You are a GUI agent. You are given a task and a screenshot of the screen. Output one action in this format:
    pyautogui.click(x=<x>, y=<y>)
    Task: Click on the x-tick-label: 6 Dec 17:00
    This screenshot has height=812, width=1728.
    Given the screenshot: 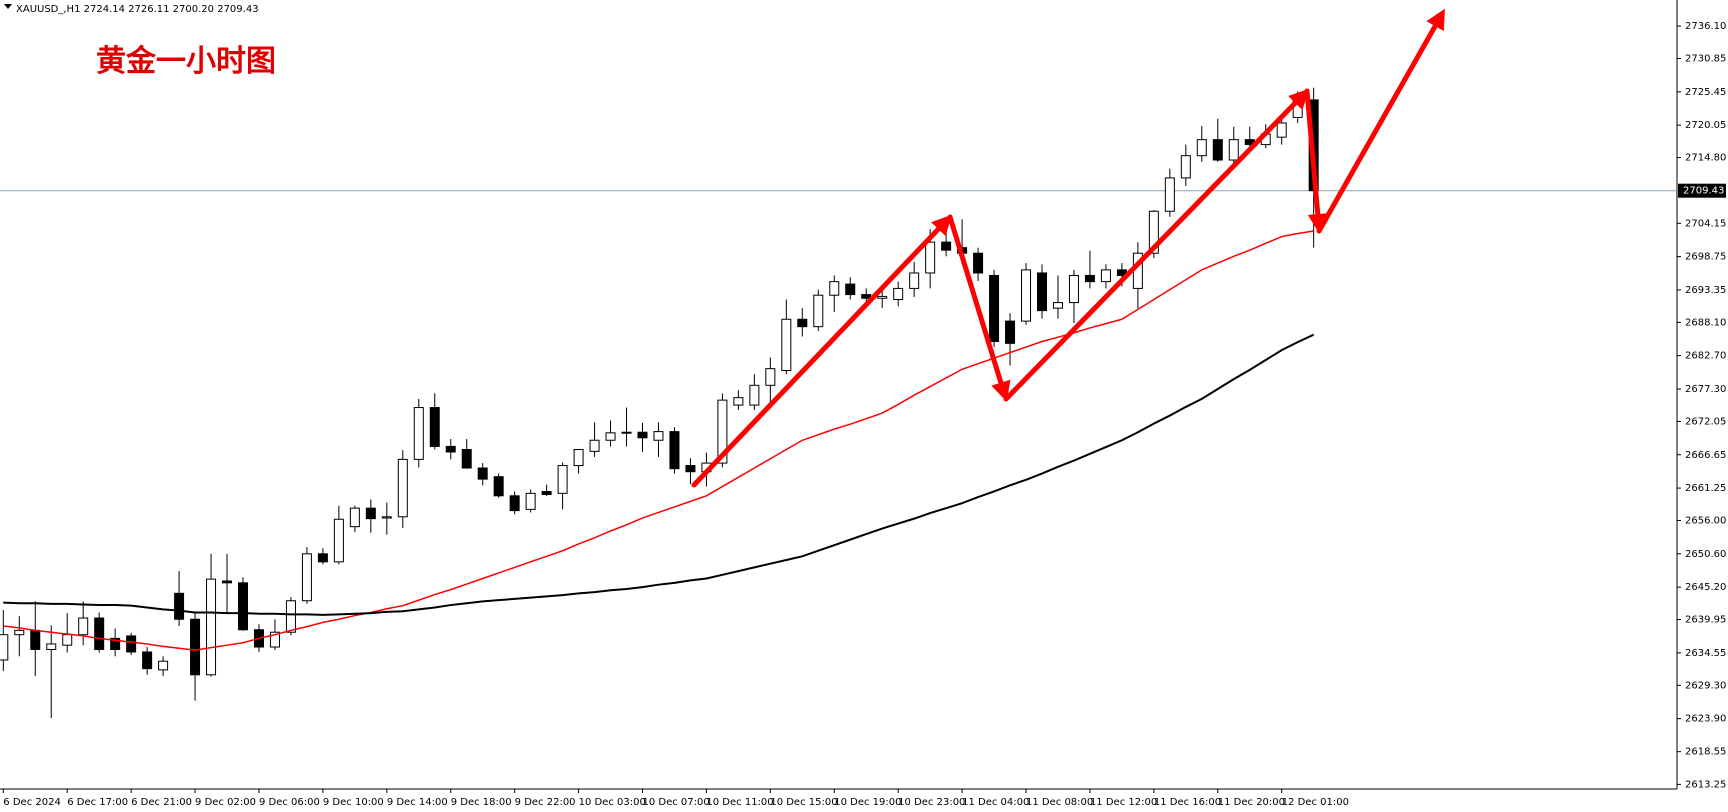 What is the action you would take?
    pyautogui.click(x=97, y=802)
    